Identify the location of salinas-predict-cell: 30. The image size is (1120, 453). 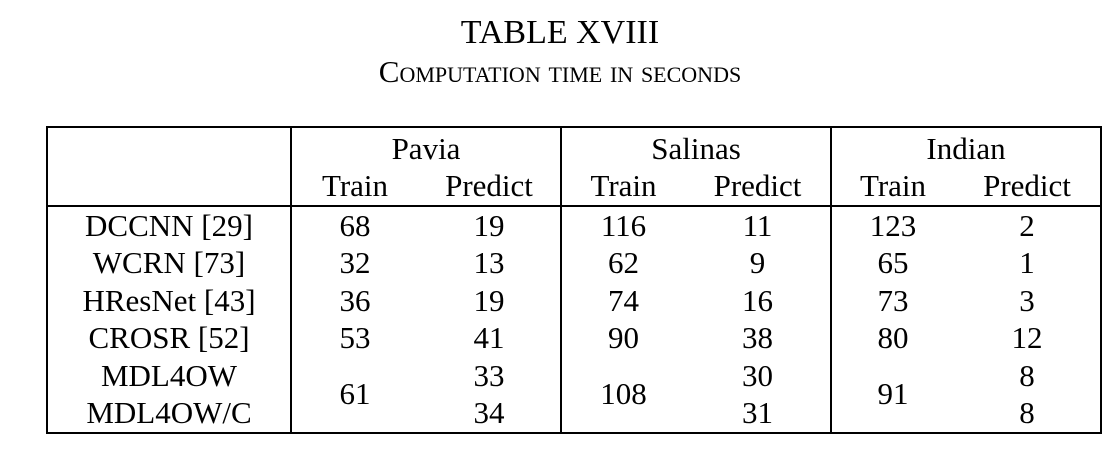
(757, 375).